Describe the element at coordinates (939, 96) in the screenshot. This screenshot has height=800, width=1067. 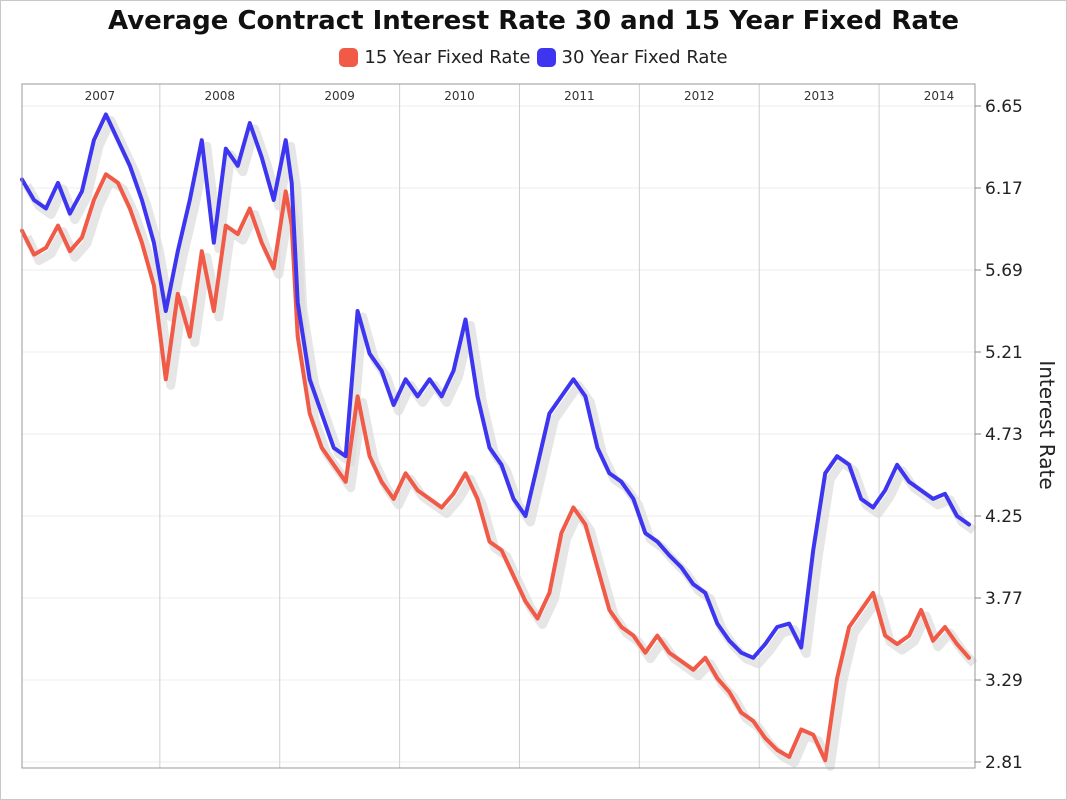
I see `year-label-2014: 2014` at that location.